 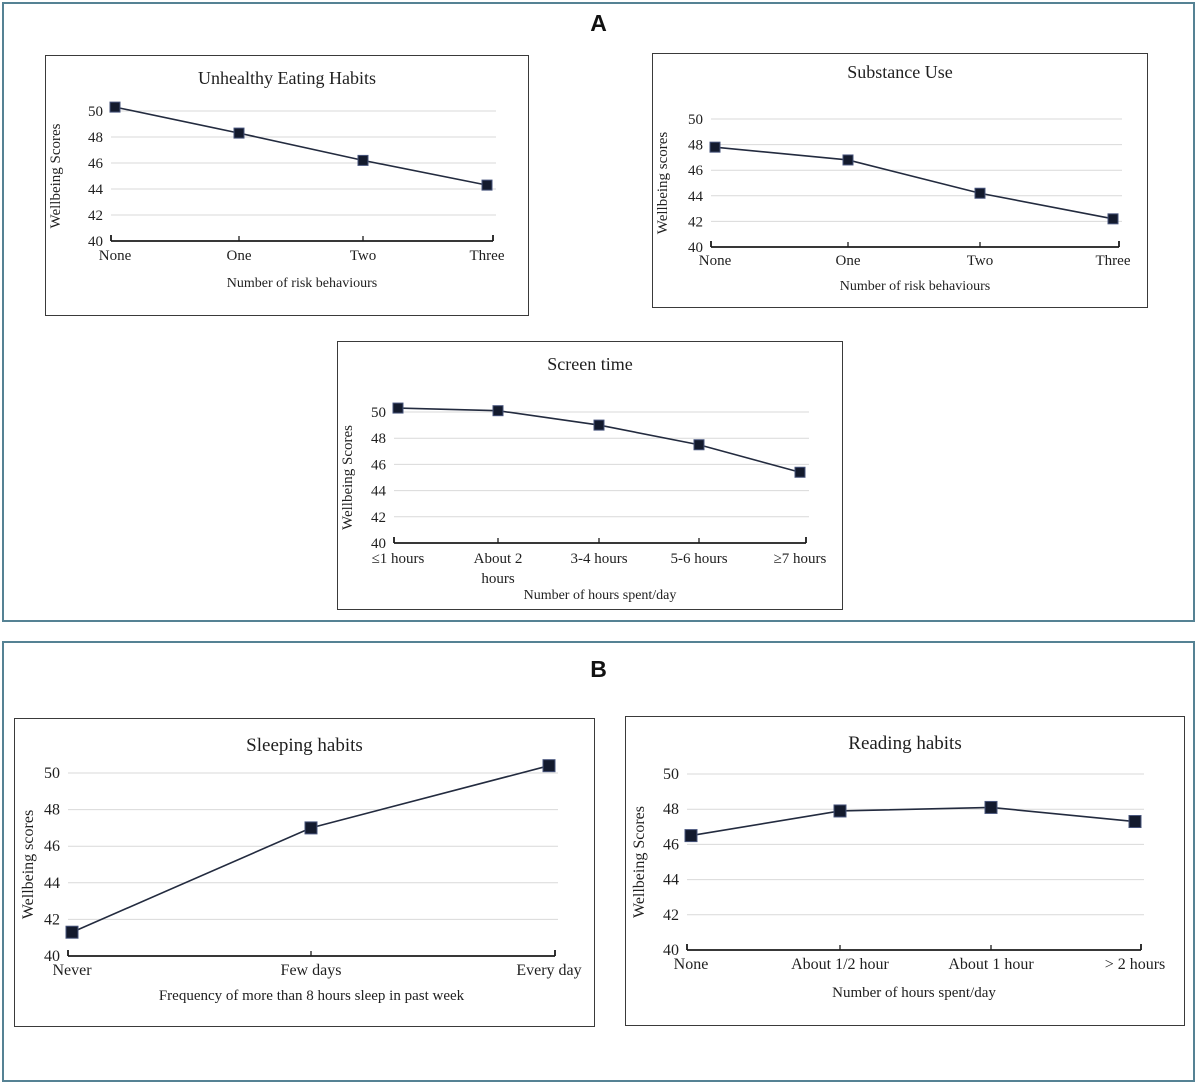 What do you see at coordinates (598, 559) in the screenshot?
I see `x-category-label: 3-4 hours` at bounding box center [598, 559].